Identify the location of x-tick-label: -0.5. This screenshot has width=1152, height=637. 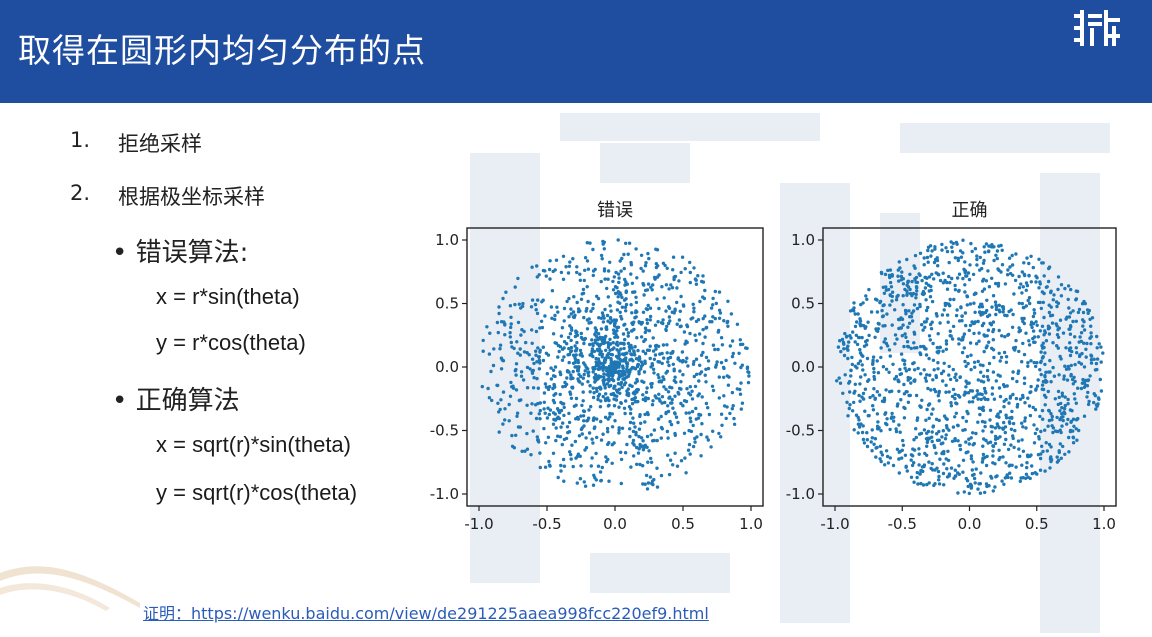
(902, 524).